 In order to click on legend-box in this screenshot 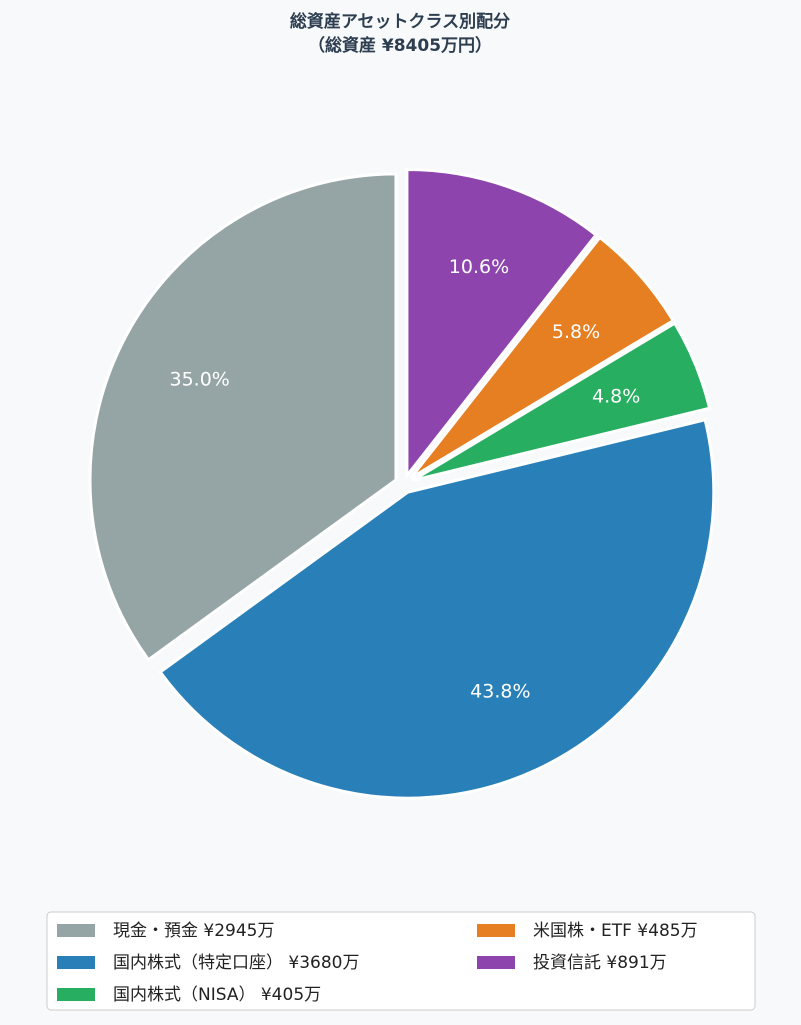, I will do `click(401, 961)`.